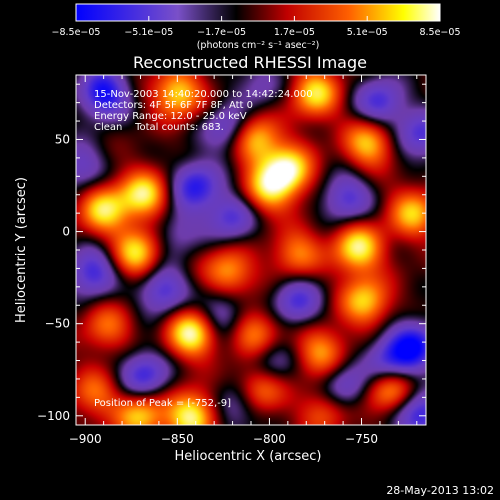 The width and height of the screenshot is (500, 500). Describe the element at coordinates (221, 32) in the screenshot. I see `colorbar-tick-label-2: −1.7e−05` at that location.